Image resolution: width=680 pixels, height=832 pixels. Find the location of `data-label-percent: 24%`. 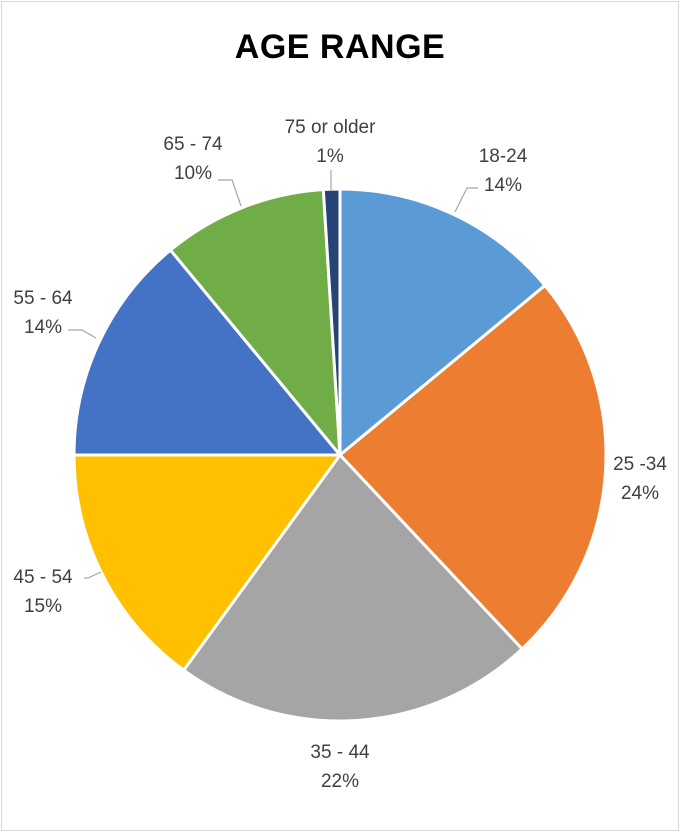

data-label-percent: 24% is located at coordinates (640, 493).